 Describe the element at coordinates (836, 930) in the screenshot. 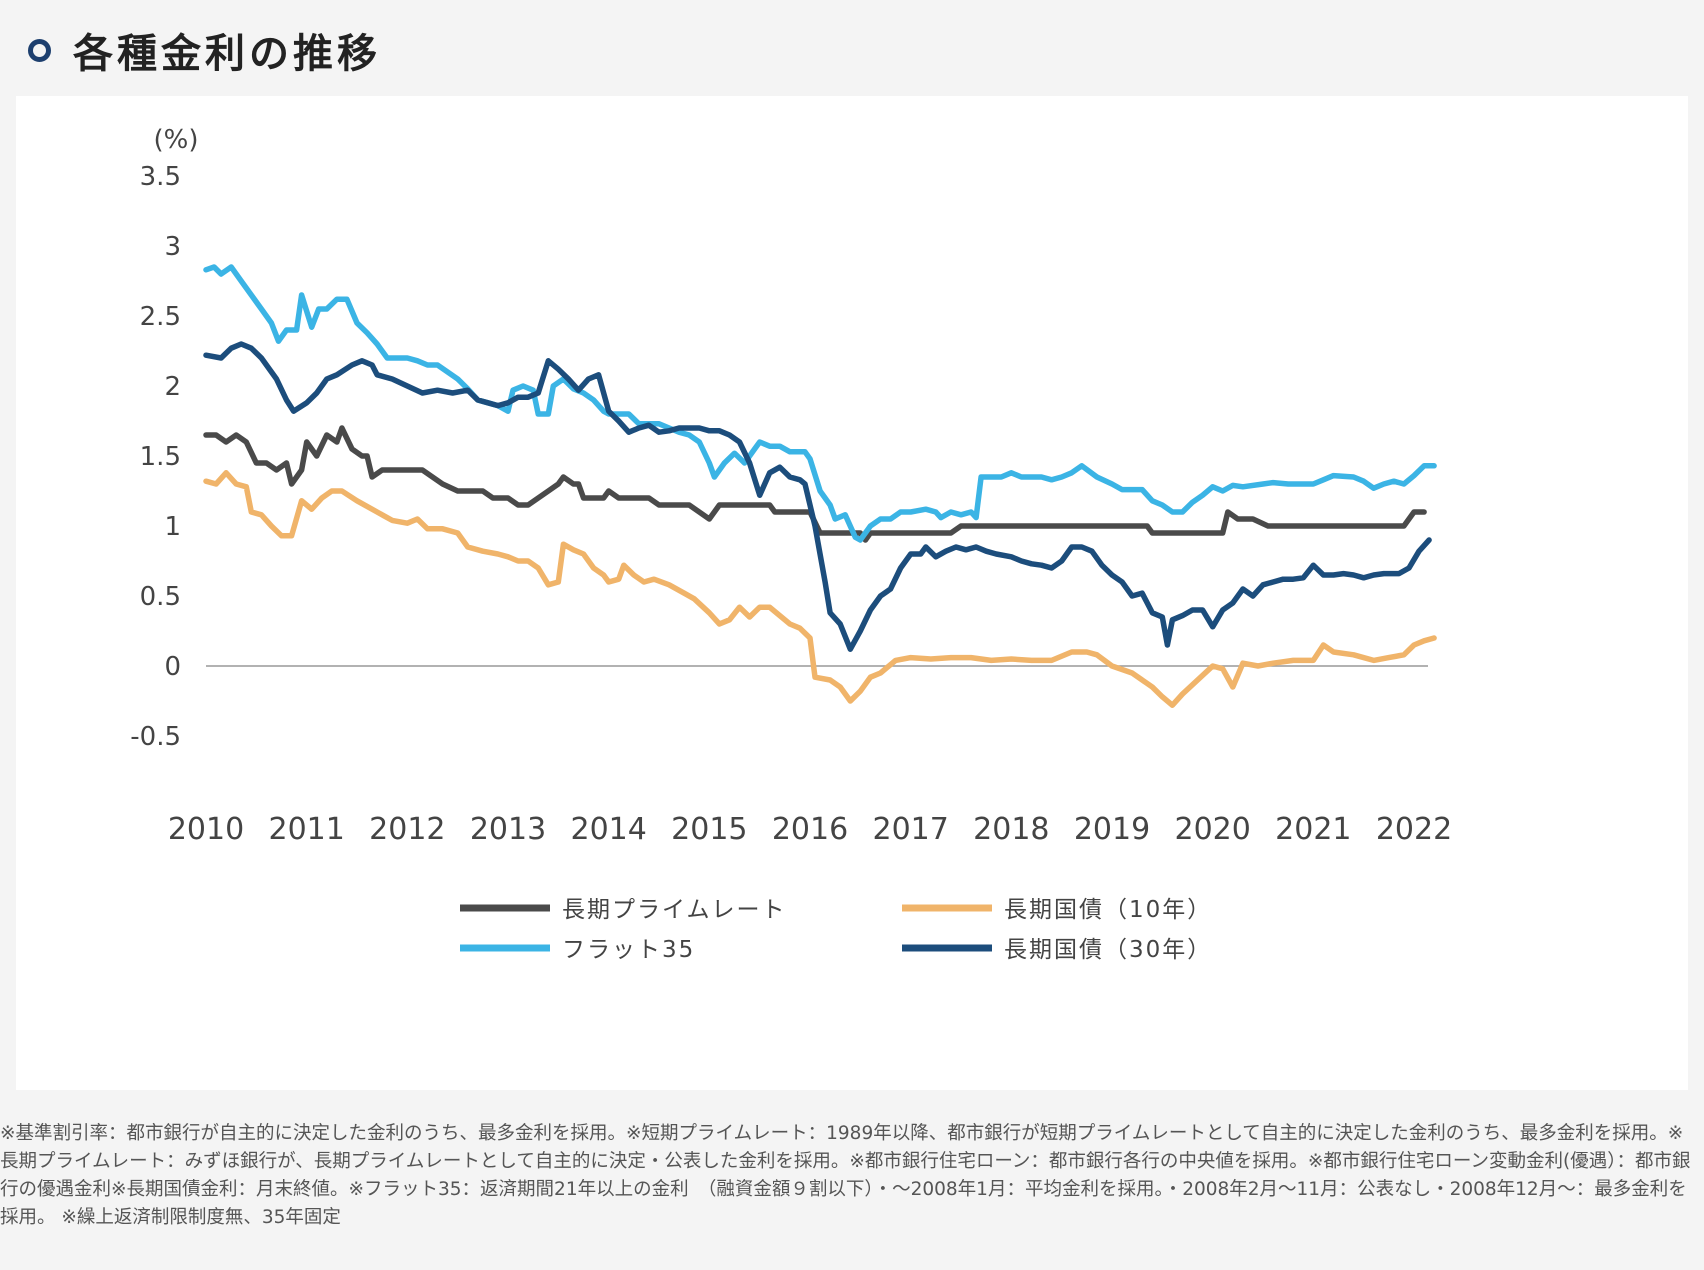

I see `legend: 長期プライムレート 長期国債（10年） フラット35 長期国債（30年）` at that location.